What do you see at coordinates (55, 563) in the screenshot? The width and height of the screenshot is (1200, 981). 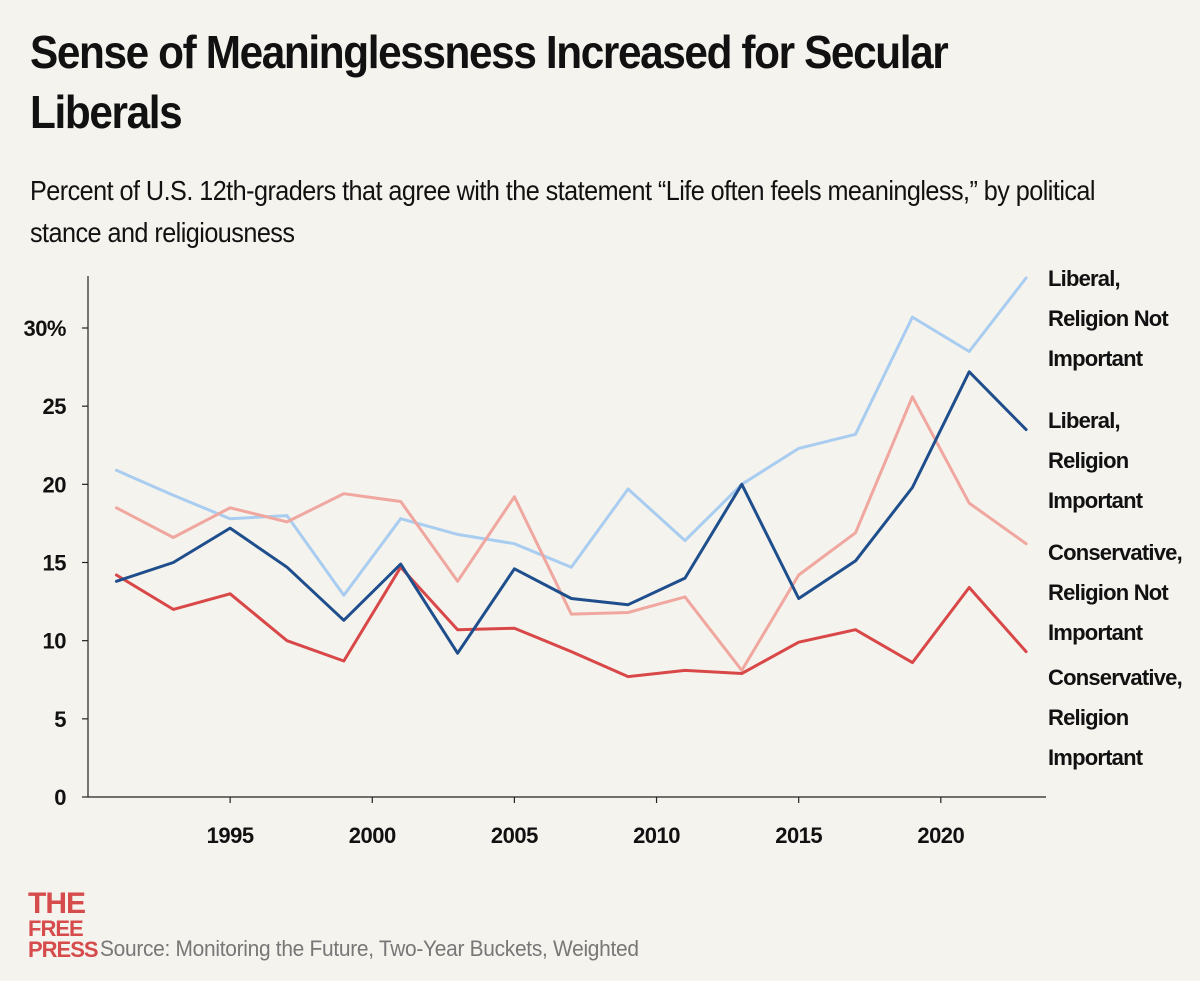 I see `y-tick-label: 15` at bounding box center [55, 563].